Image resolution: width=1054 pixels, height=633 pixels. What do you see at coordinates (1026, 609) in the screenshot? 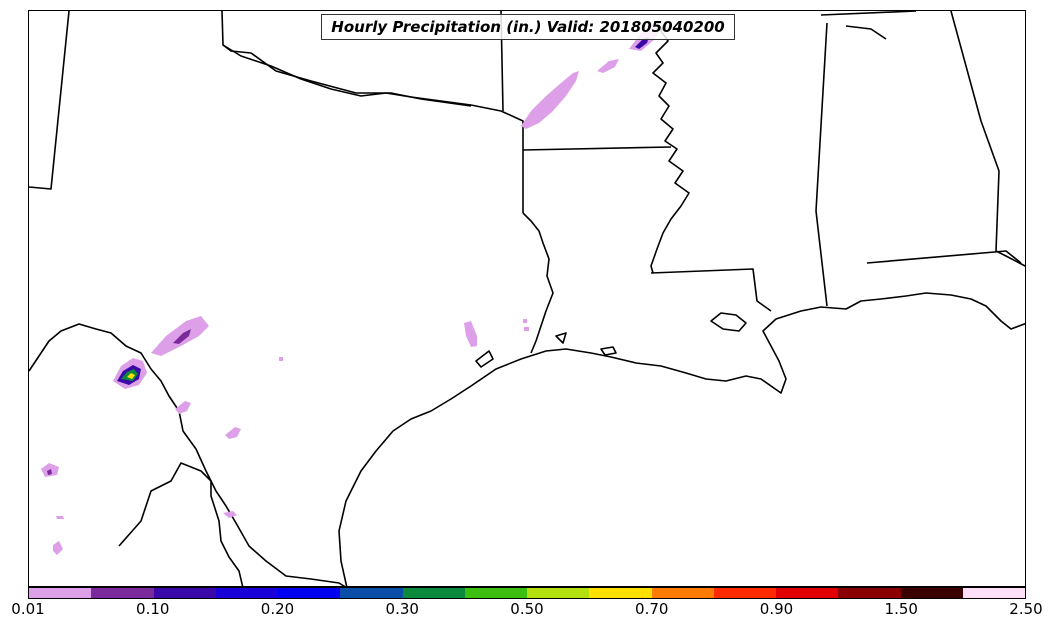
I see `colorbar-tick-label: 2.50` at bounding box center [1026, 609].